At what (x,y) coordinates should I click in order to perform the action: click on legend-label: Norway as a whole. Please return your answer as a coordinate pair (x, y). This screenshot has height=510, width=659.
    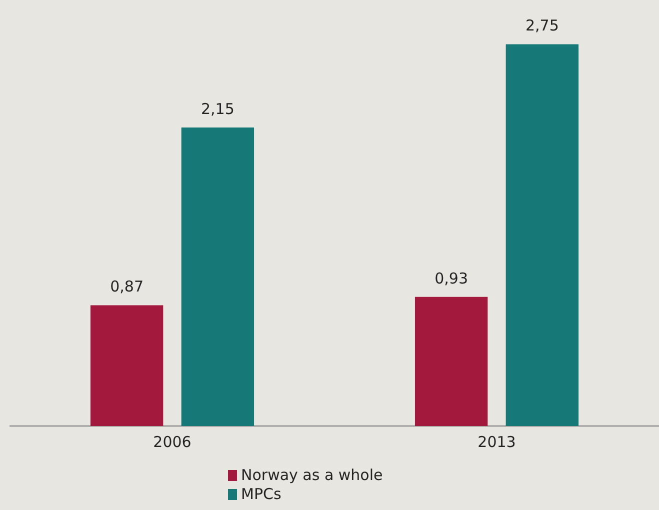
    Looking at the image, I should click on (312, 475).